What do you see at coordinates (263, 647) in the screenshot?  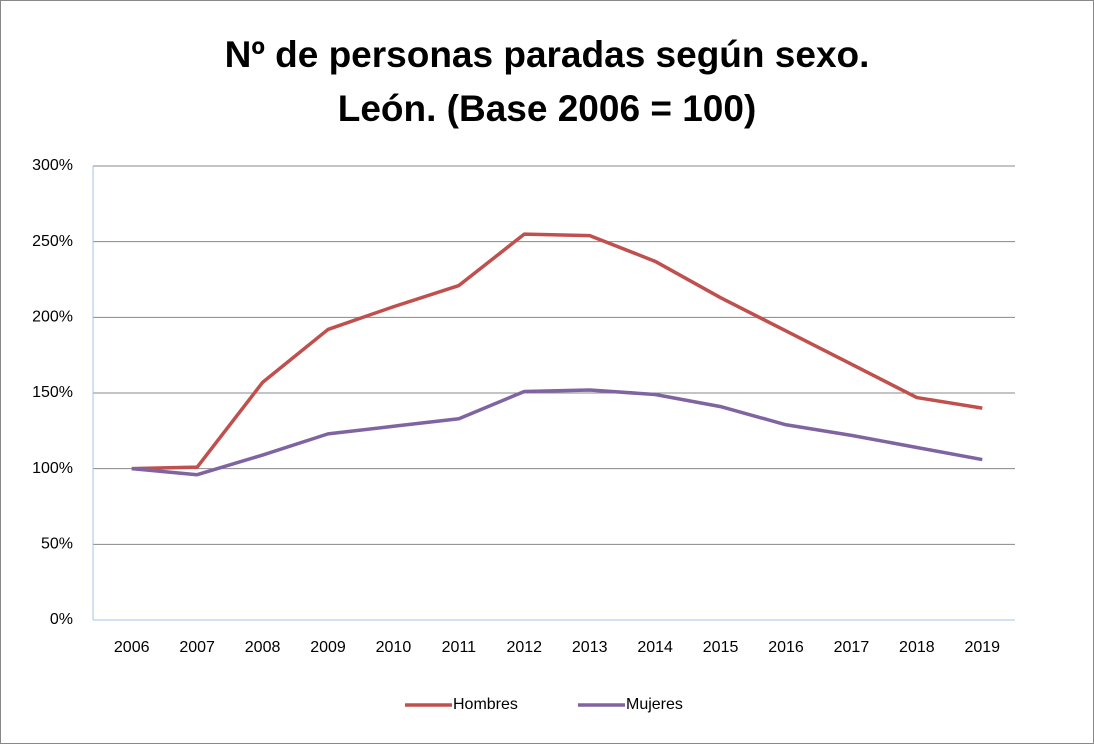 I see `x-tick-label: 2008` at bounding box center [263, 647].